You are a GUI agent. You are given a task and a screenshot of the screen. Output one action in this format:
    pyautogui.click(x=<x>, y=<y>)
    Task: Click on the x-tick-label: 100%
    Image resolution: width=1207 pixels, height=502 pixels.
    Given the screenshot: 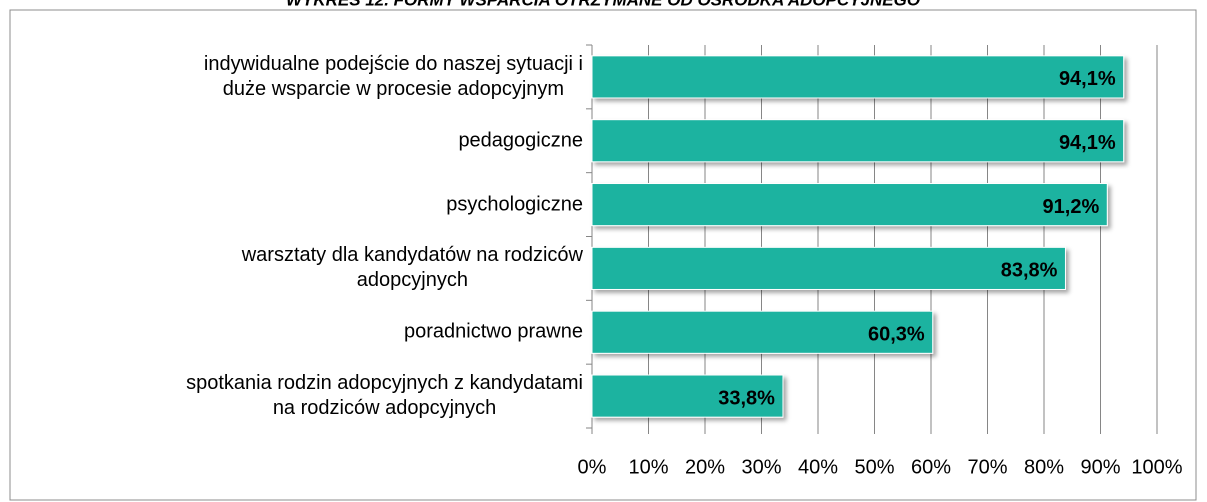 What is the action you would take?
    pyautogui.click(x=1156, y=467)
    